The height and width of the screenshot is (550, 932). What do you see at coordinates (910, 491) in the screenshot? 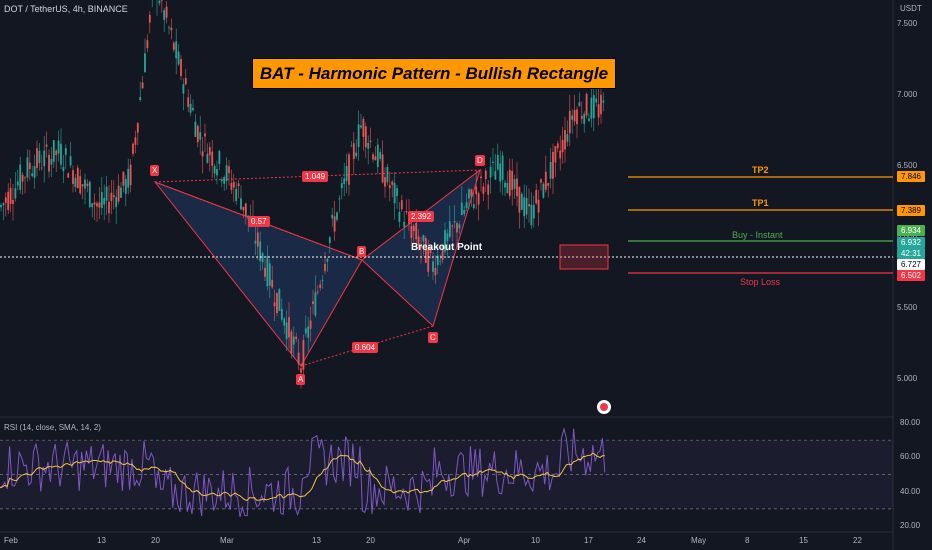
I see `rsi-tick: 40.00` at bounding box center [910, 491].